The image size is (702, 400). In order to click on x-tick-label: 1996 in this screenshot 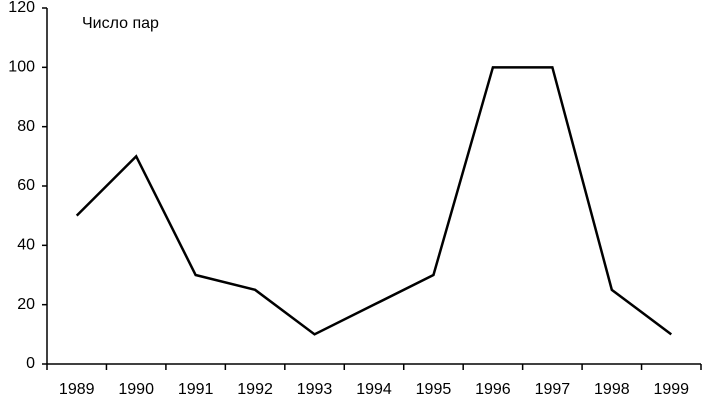, I will do `click(493, 389)`.